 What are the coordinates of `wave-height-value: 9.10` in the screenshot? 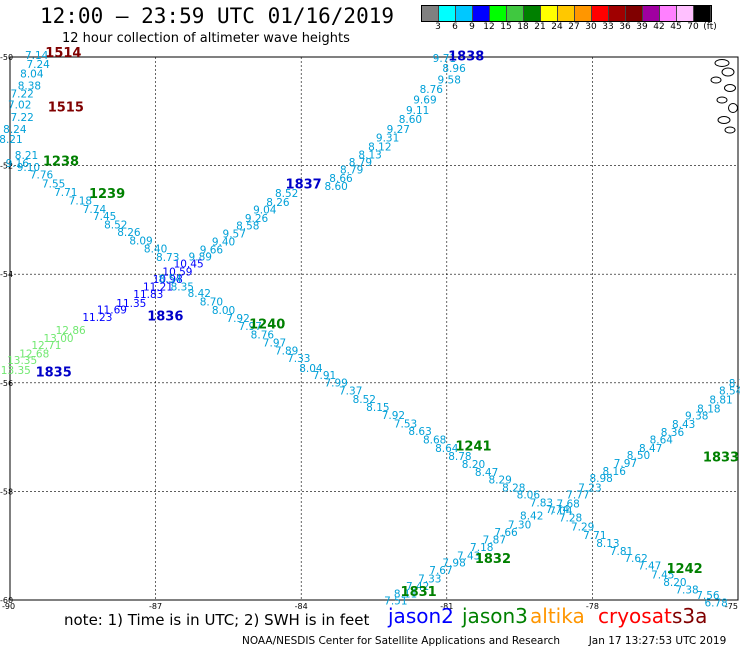 It's located at (28, 168).